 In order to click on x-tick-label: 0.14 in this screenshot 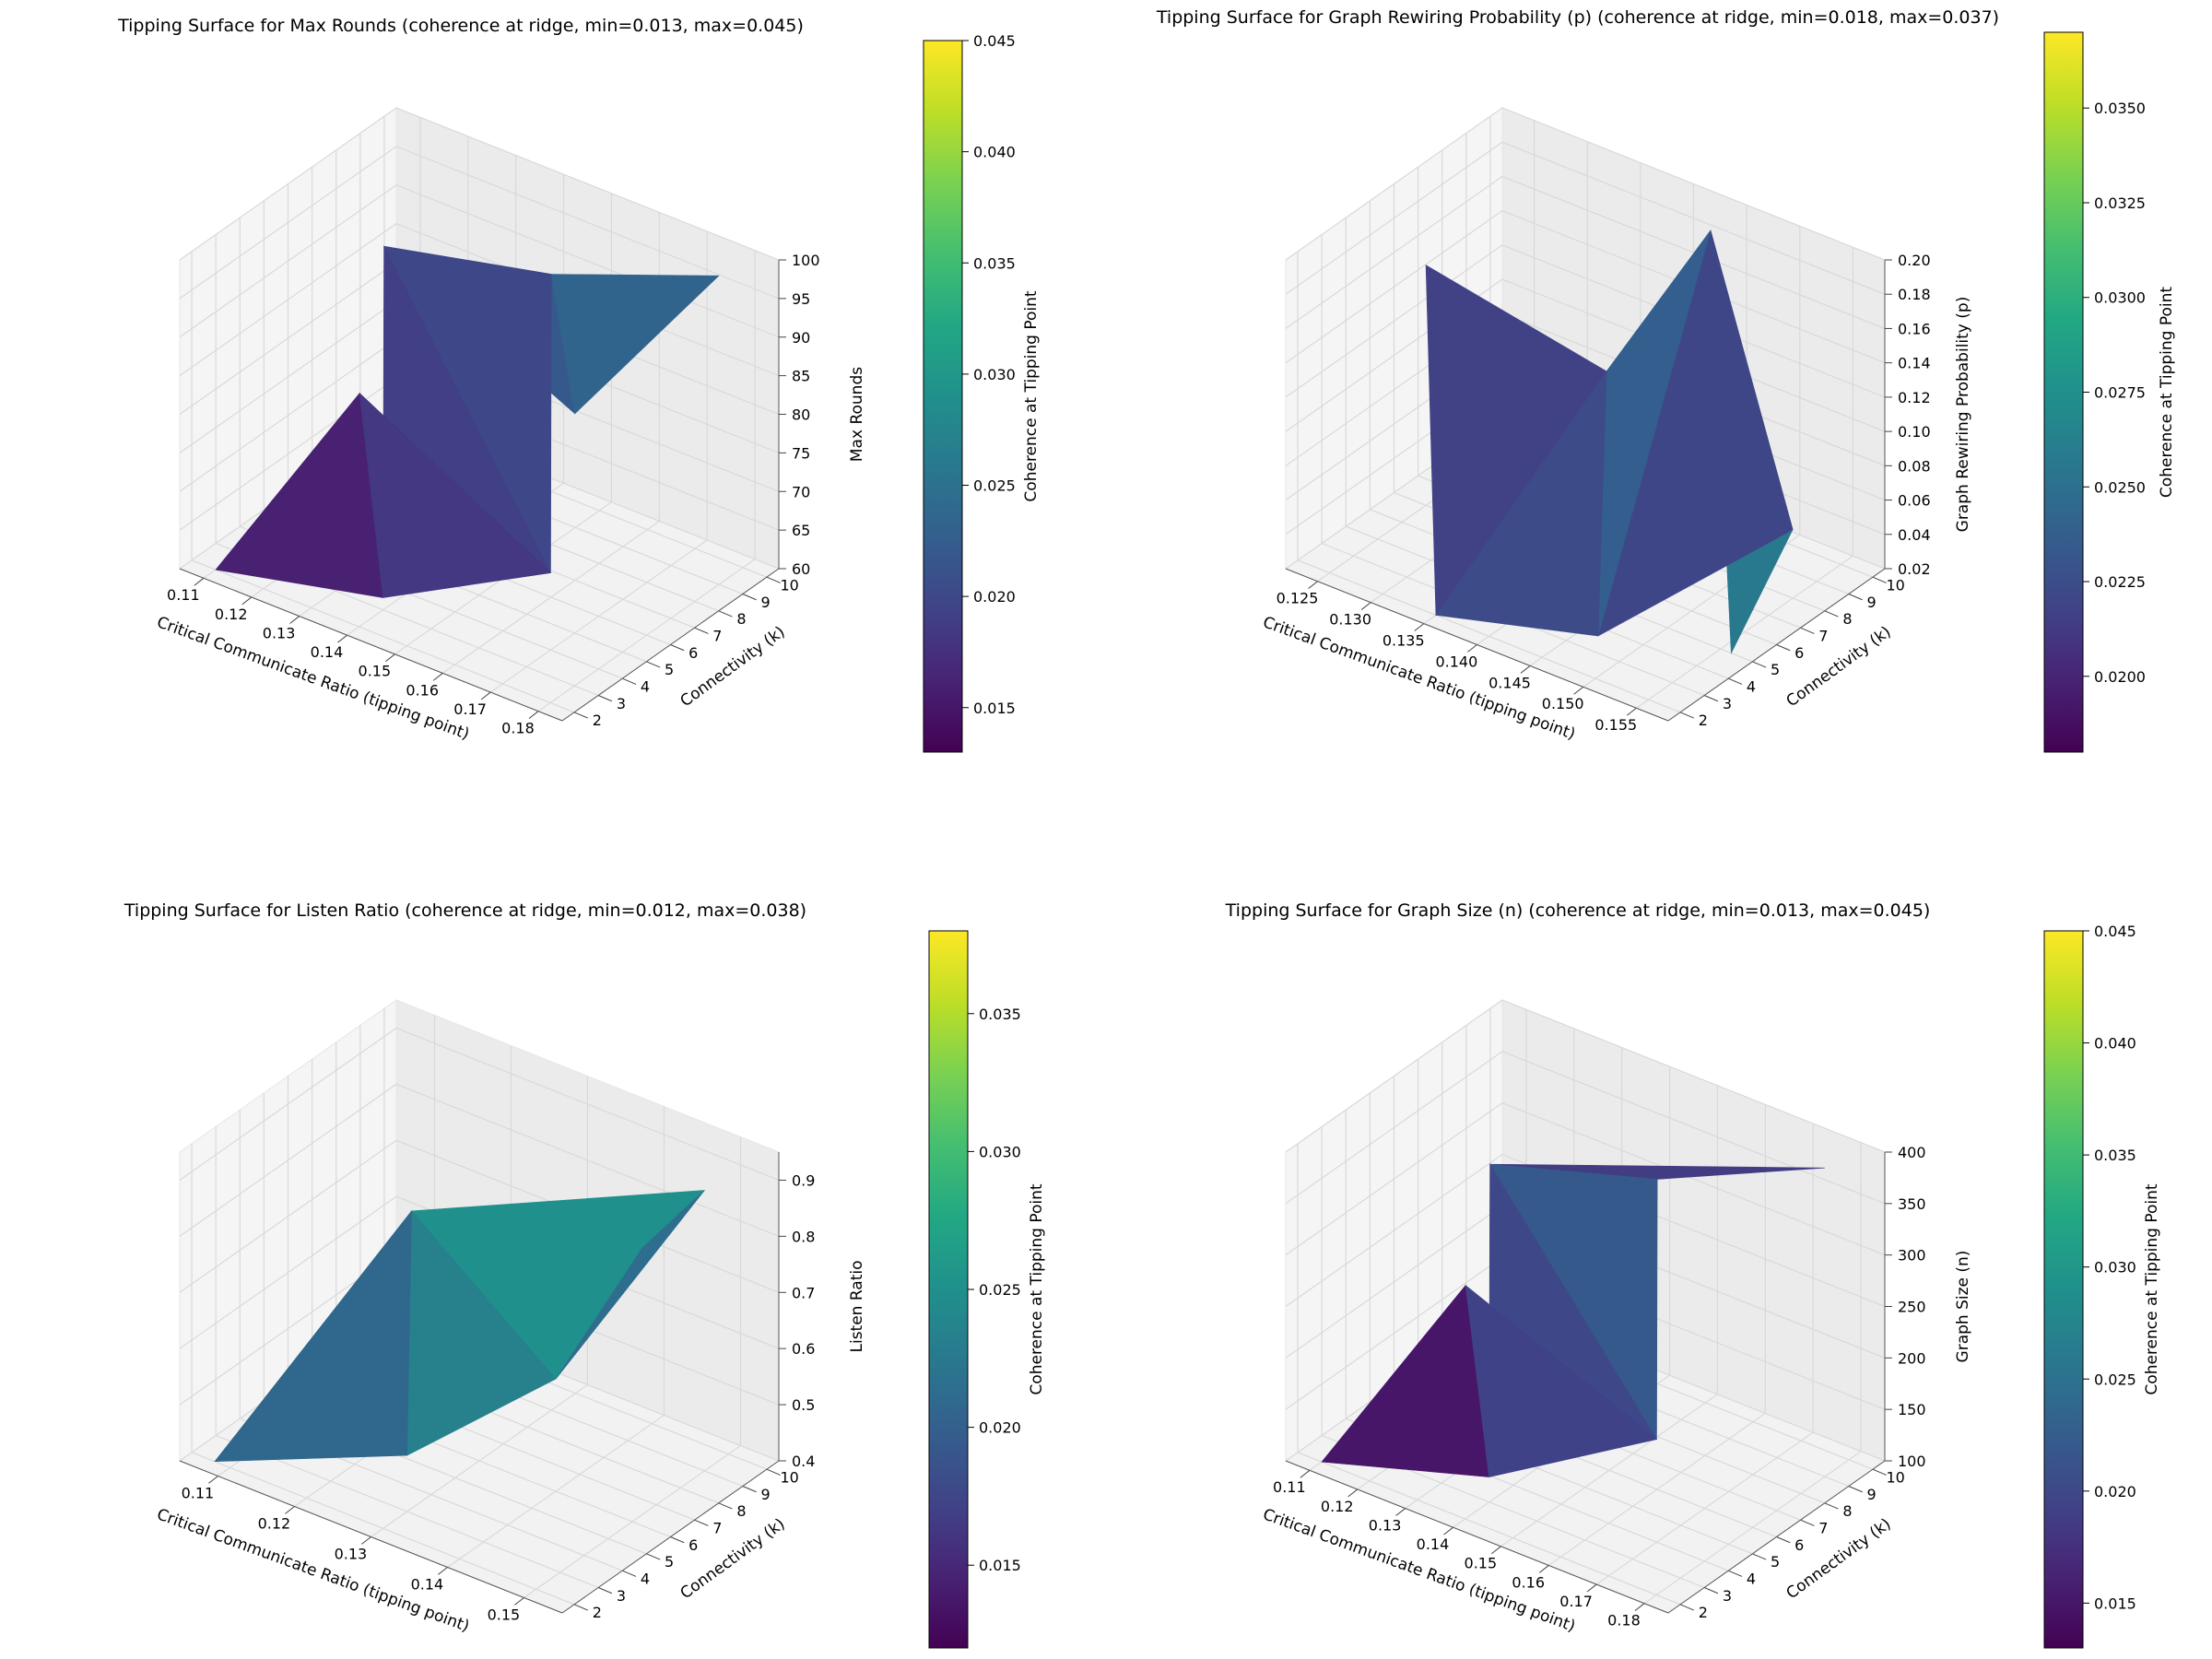, I will do `click(1433, 1544)`.